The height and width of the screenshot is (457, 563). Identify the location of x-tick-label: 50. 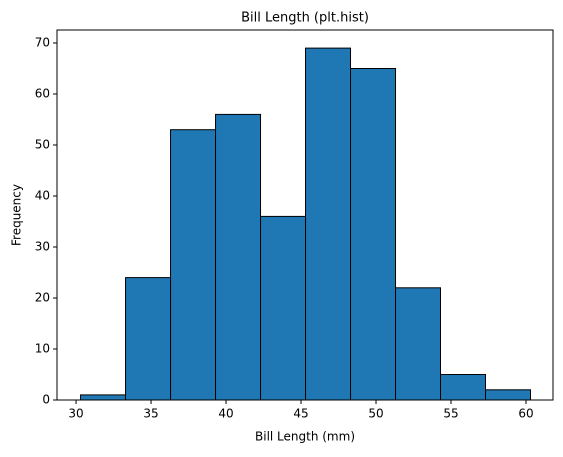
(375, 414).